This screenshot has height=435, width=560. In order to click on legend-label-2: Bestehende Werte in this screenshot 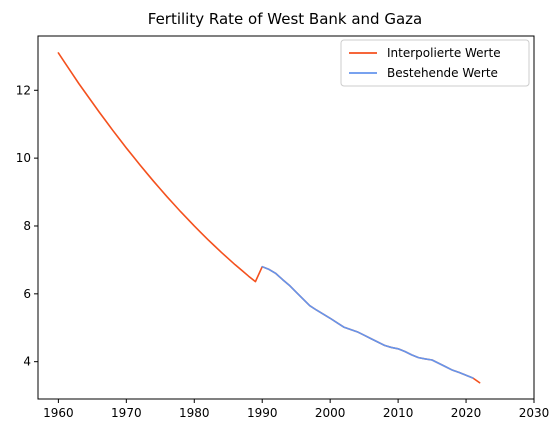, I will do `click(442, 73)`.